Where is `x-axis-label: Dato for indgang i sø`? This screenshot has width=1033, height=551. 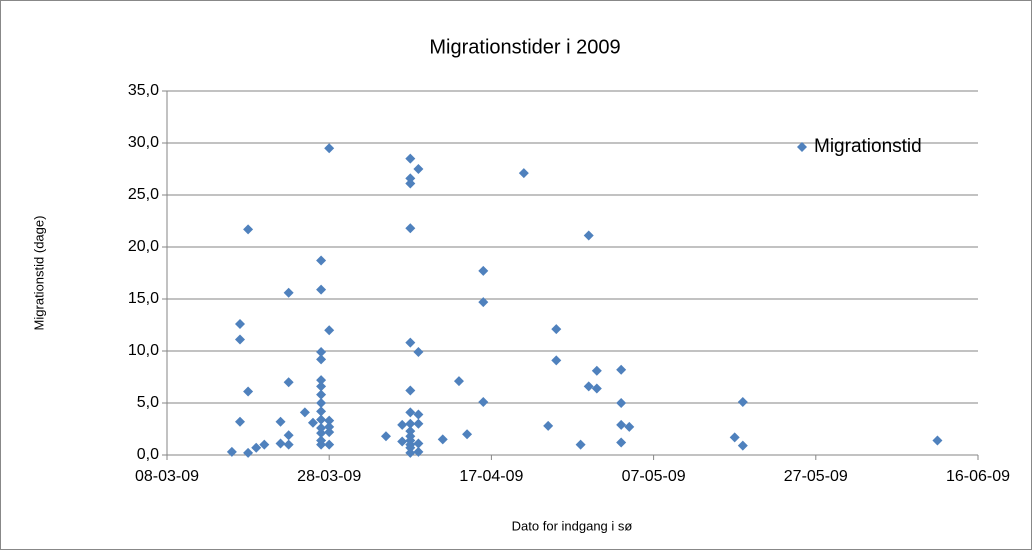 x-axis-label: Dato for indgang i sø is located at coordinates (572, 525).